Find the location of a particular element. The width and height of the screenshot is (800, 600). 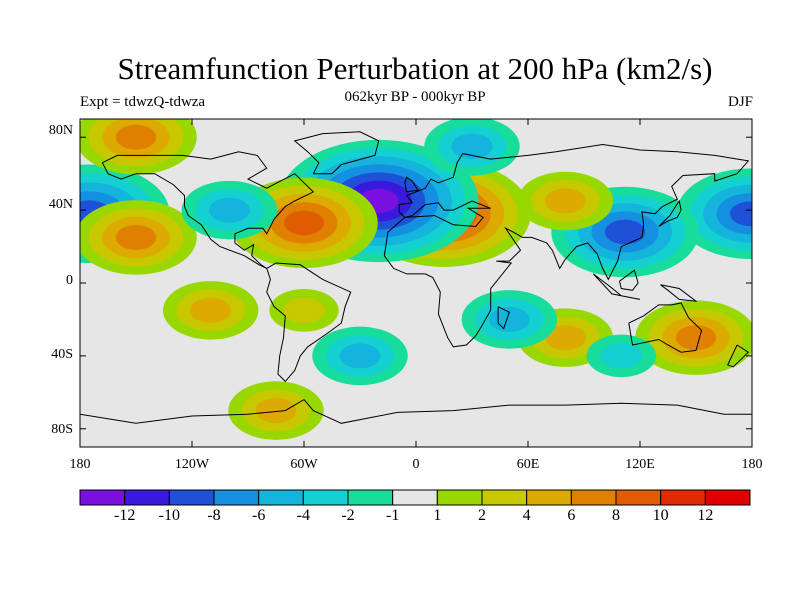

y-tick-label: 40S is located at coordinates (62, 354).